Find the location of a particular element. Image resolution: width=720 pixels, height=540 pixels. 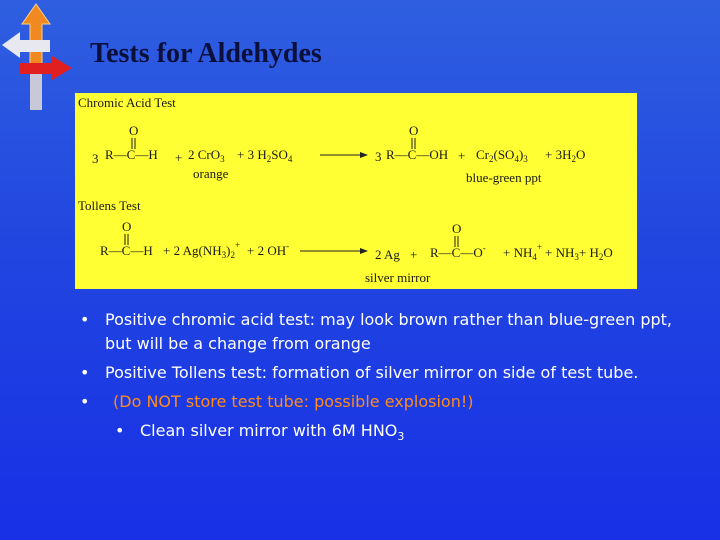

note: orange is located at coordinates (211, 173).